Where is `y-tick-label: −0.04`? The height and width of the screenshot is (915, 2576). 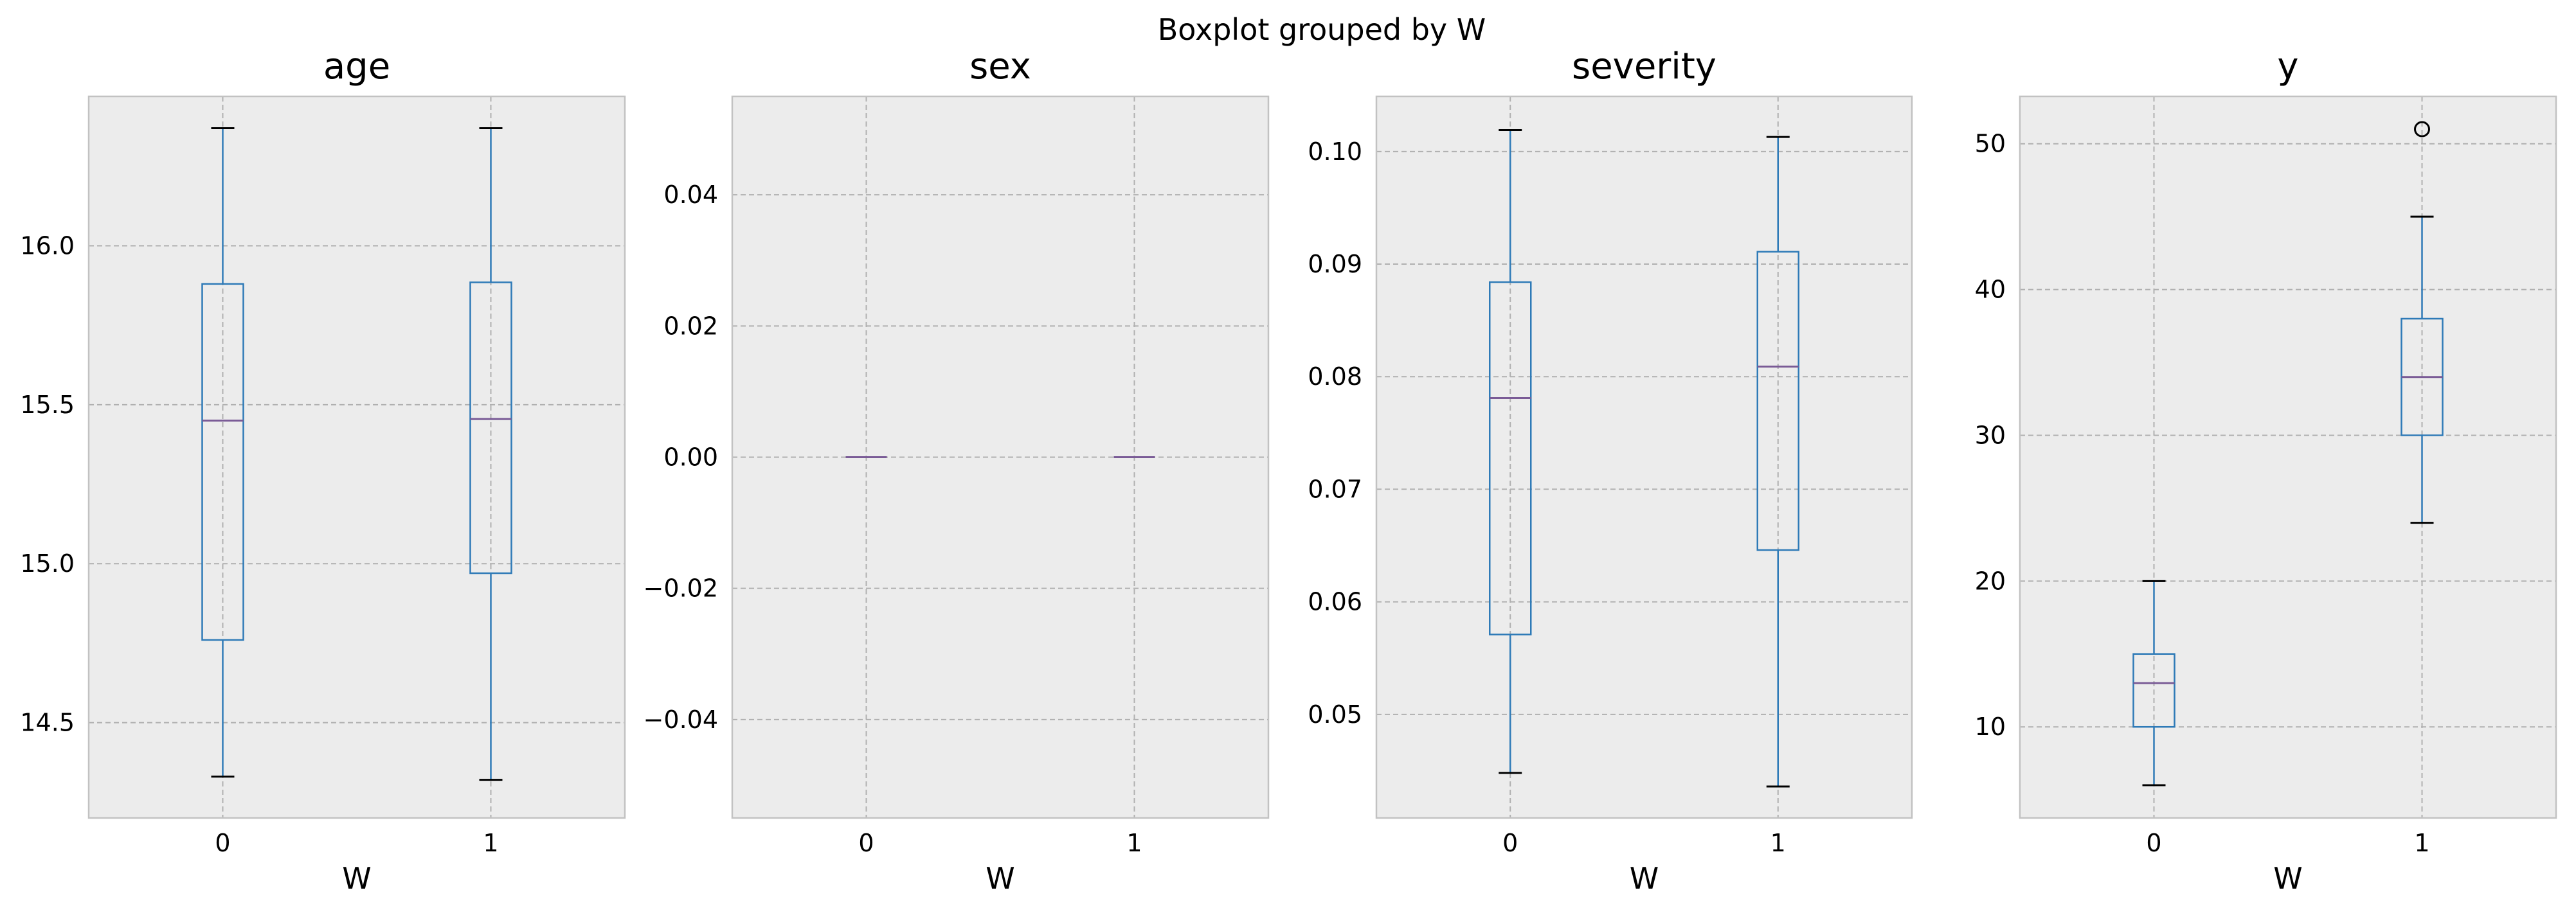
y-tick-label: −0.04 is located at coordinates (681, 720).